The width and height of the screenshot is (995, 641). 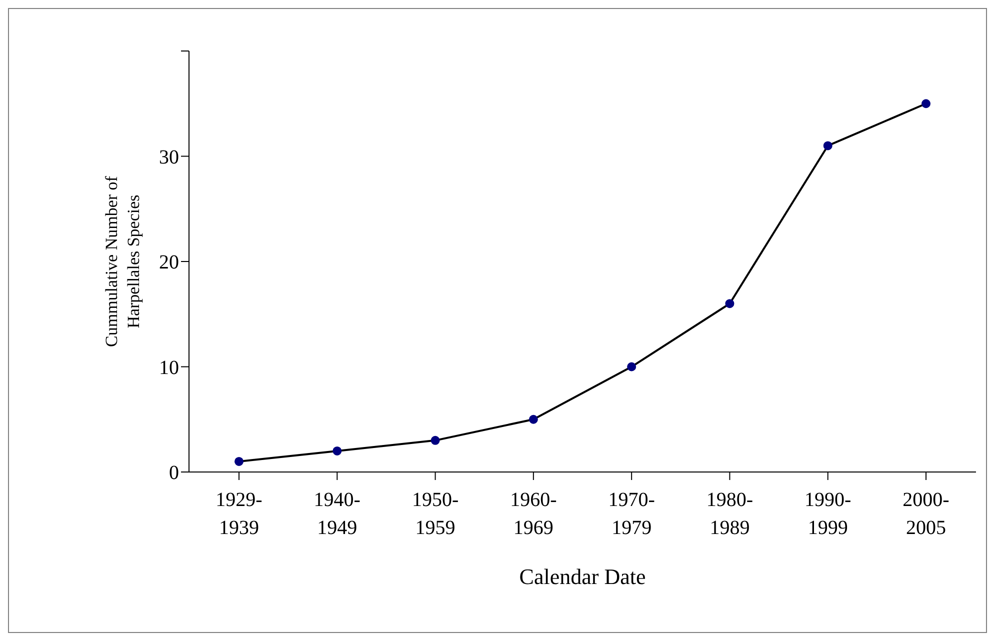 I want to click on y-tick-label: 30, so click(x=169, y=157).